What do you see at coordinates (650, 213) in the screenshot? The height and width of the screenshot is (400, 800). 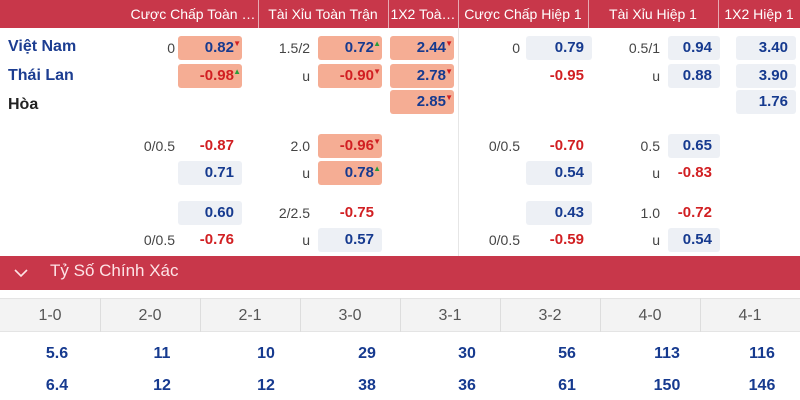 I see `ou-h1-line-3: 1.0` at bounding box center [650, 213].